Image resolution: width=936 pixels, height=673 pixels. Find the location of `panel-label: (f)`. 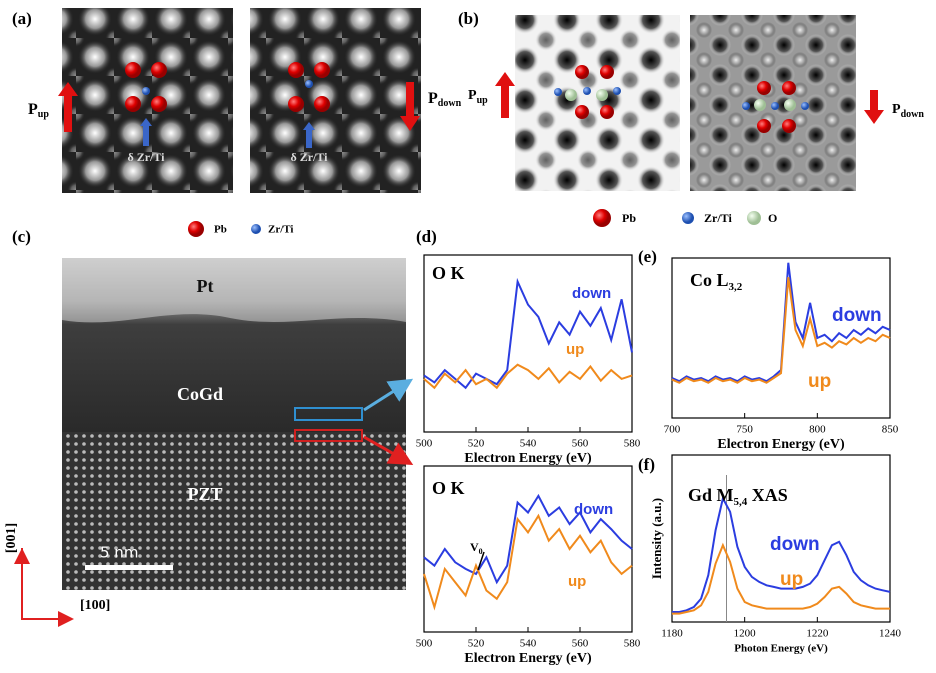

panel-label: (f) is located at coordinates (646, 464).